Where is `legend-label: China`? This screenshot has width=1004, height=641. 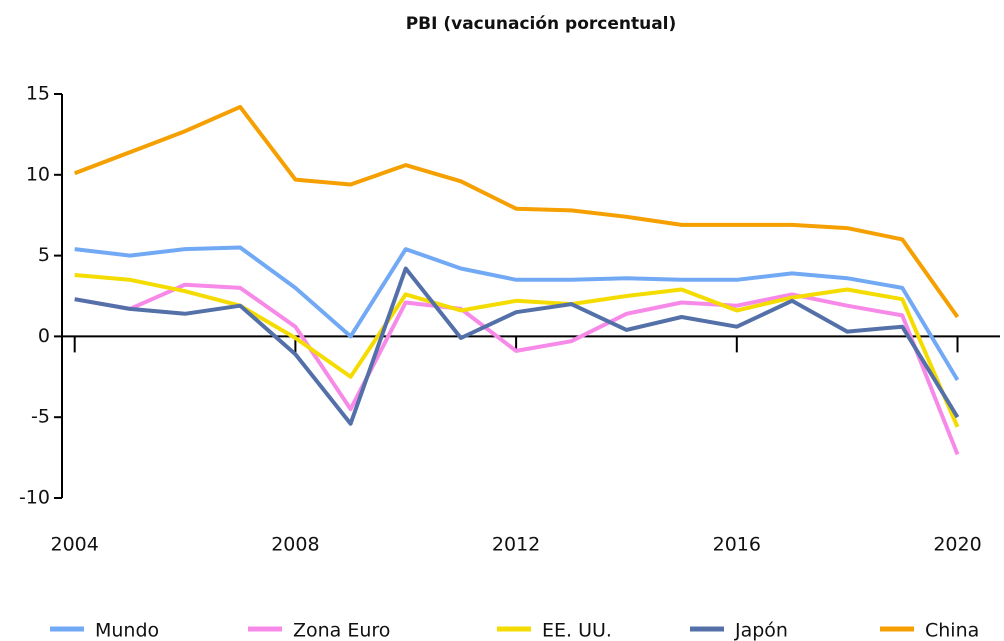 legend-label: China is located at coordinates (952, 630).